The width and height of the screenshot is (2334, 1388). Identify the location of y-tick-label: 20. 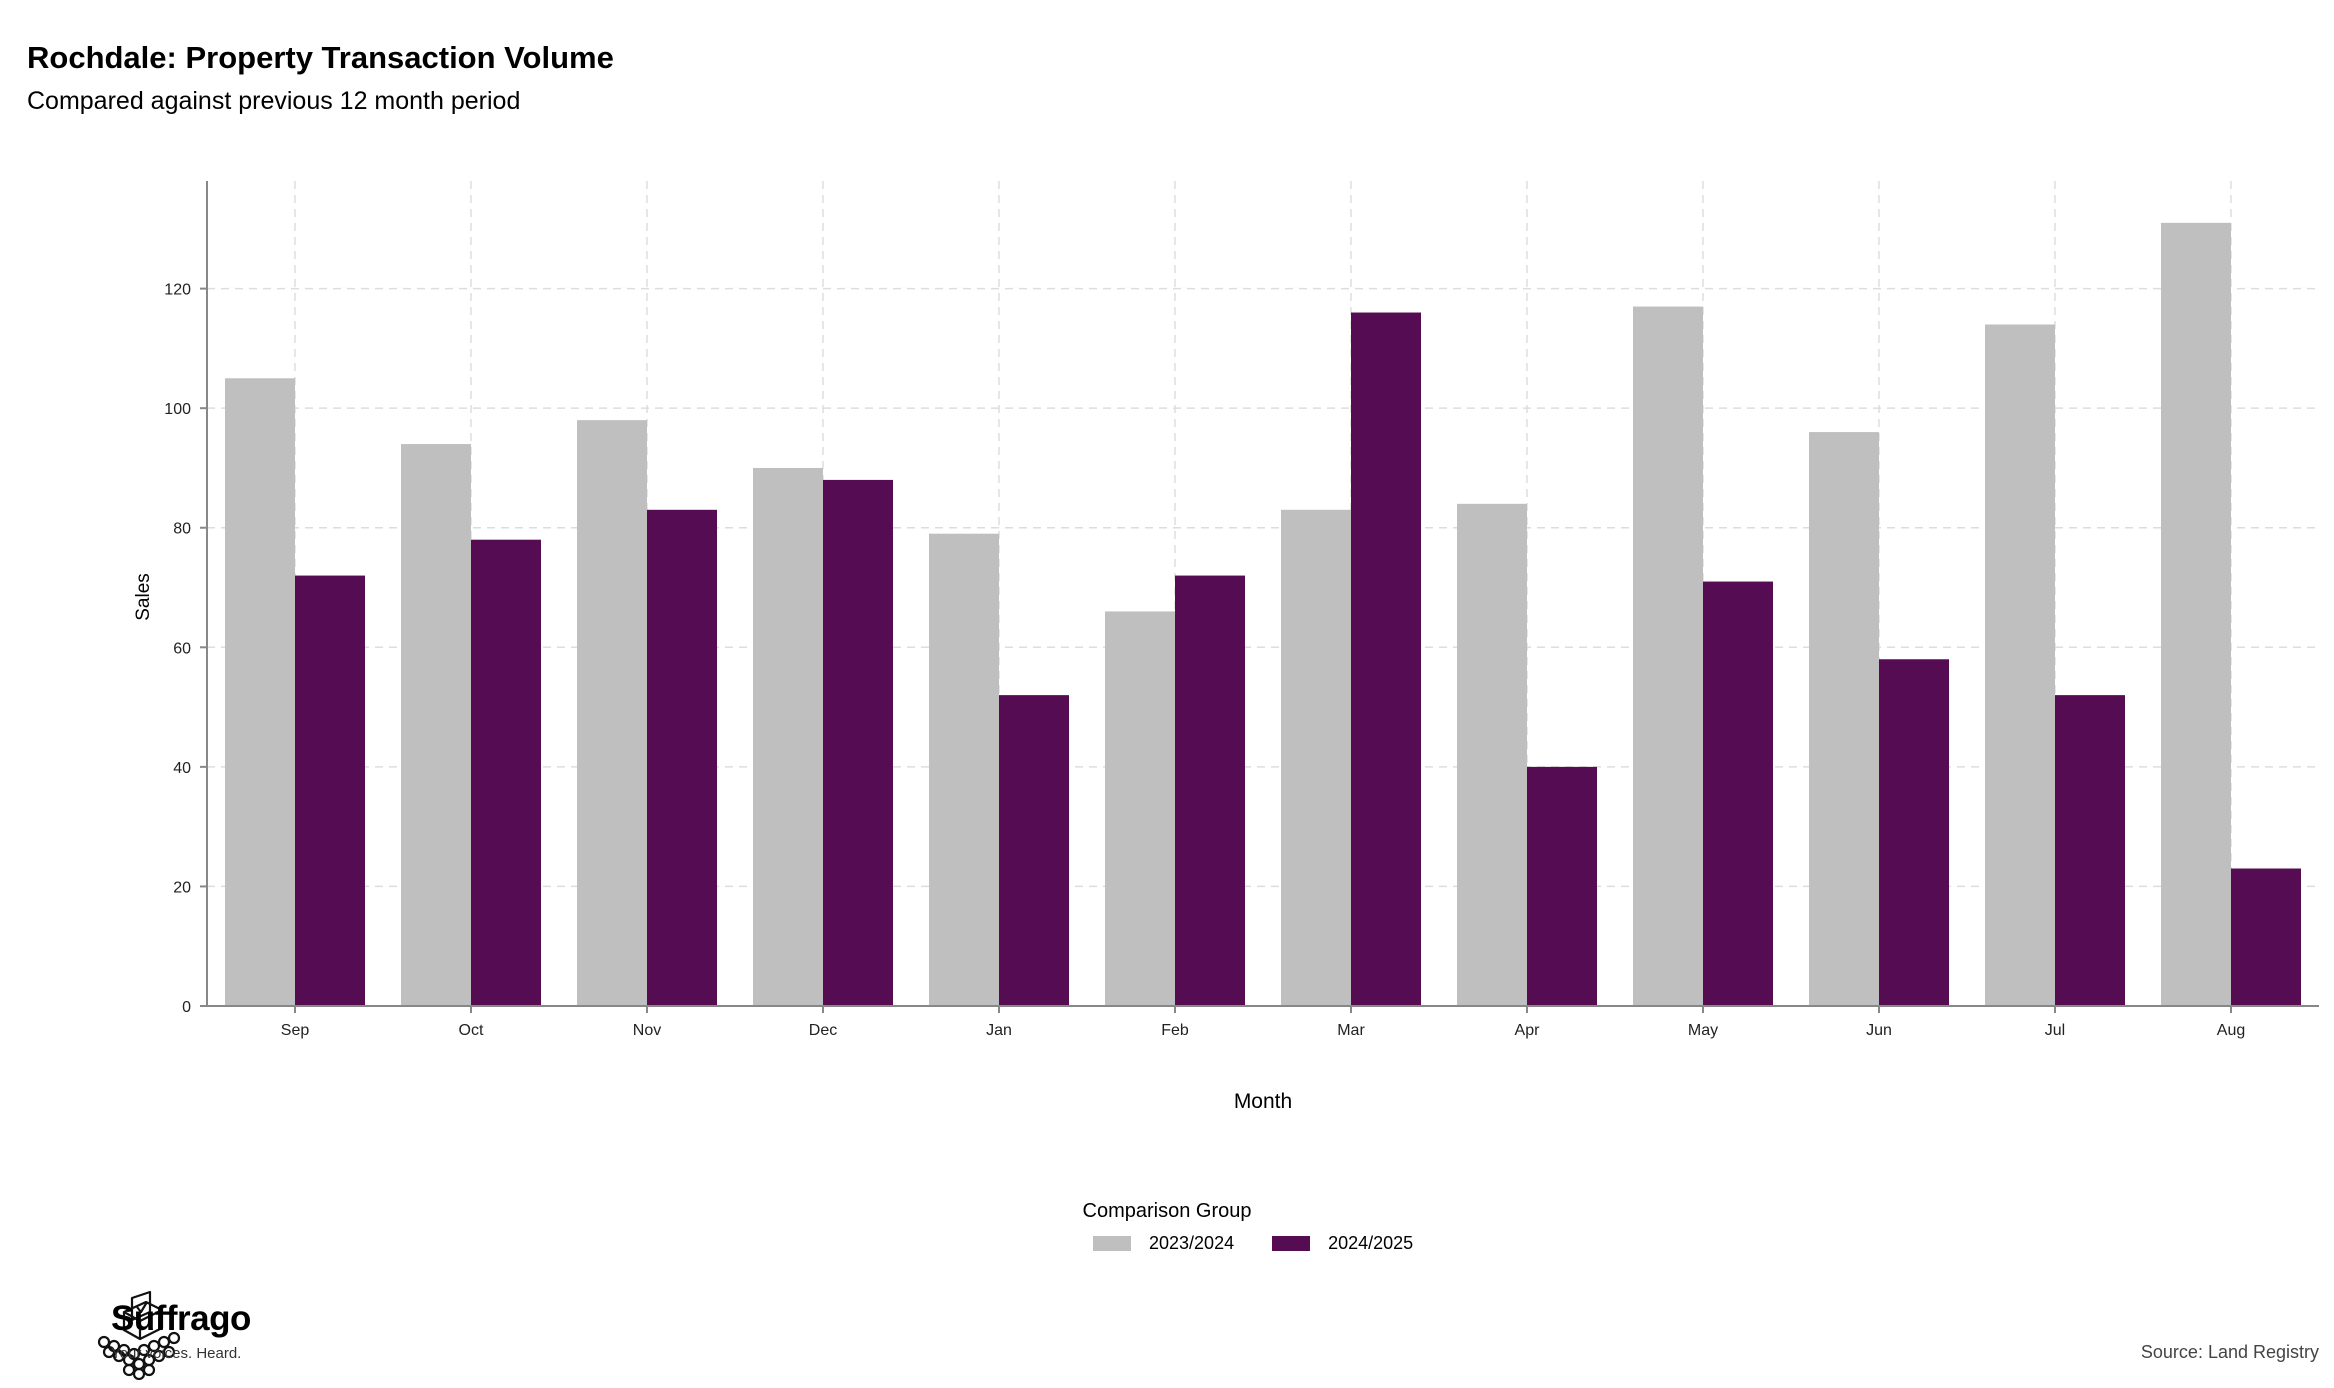
(182, 887).